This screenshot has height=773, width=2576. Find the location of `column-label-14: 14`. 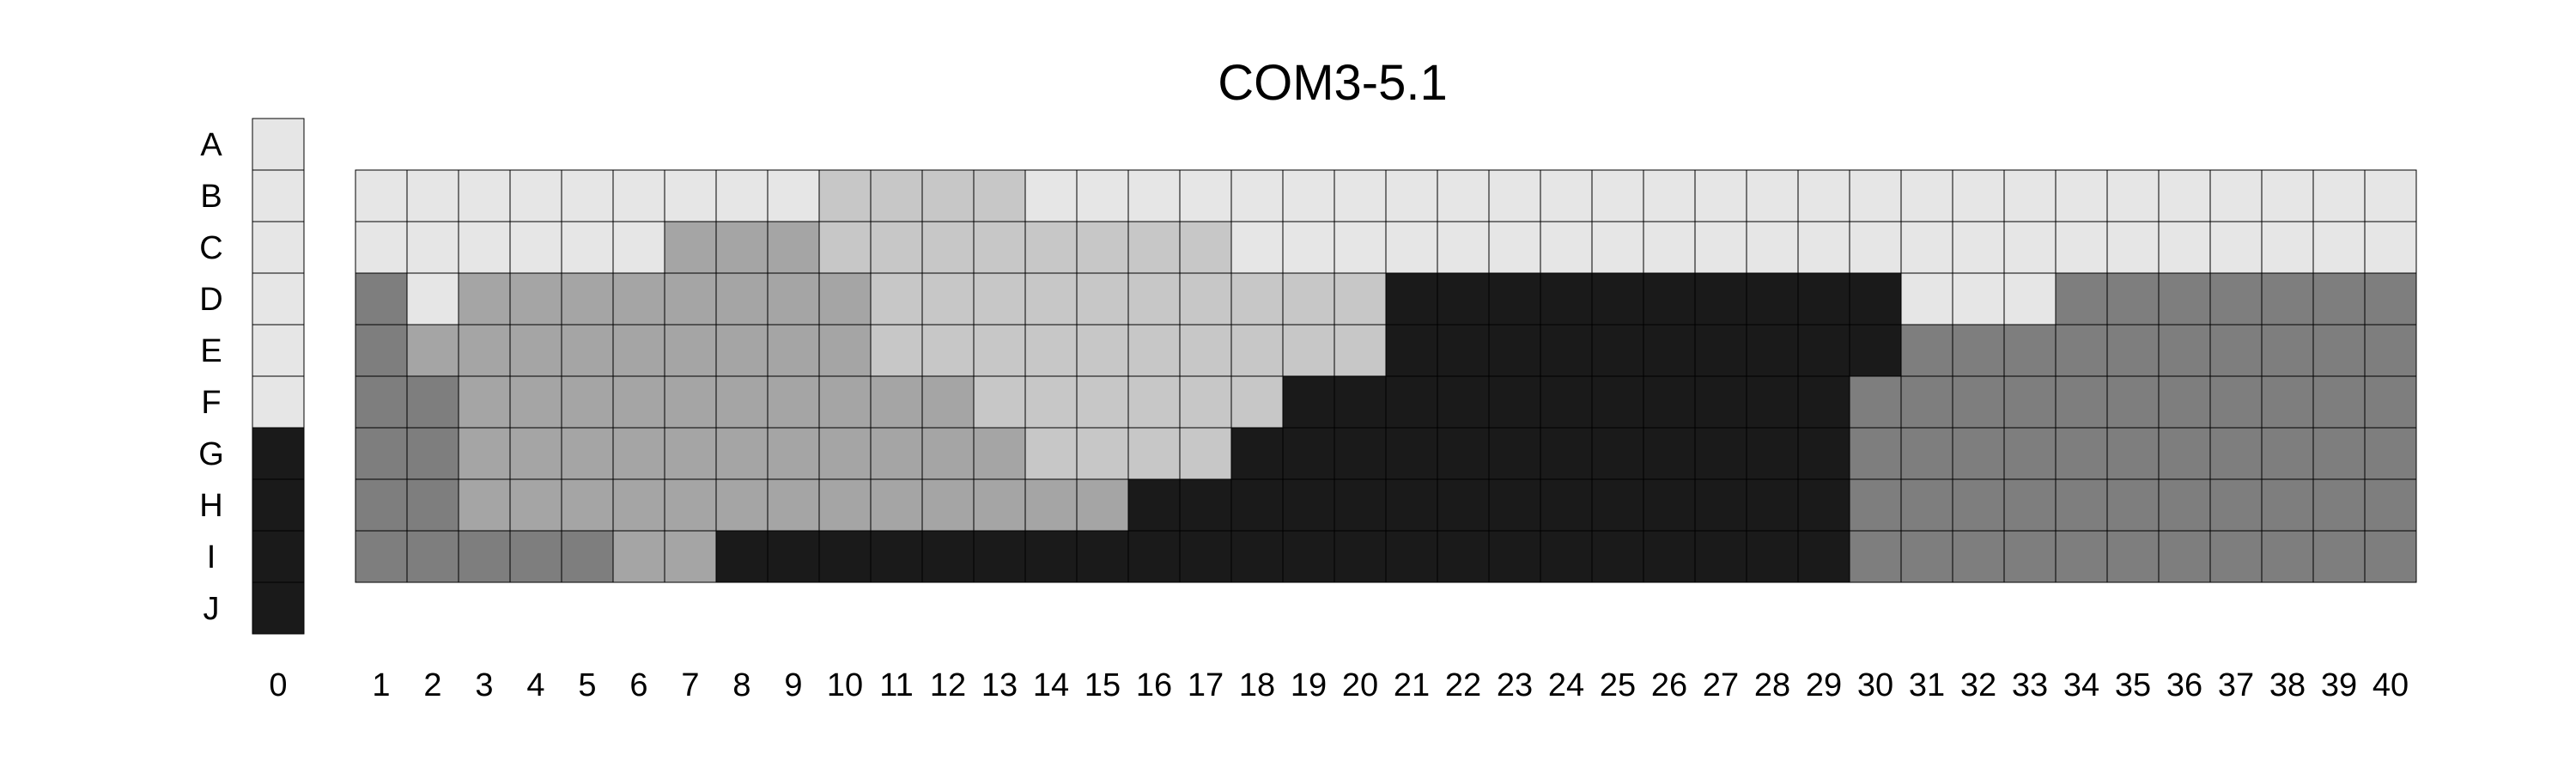

column-label-14: 14 is located at coordinates (1051, 685).